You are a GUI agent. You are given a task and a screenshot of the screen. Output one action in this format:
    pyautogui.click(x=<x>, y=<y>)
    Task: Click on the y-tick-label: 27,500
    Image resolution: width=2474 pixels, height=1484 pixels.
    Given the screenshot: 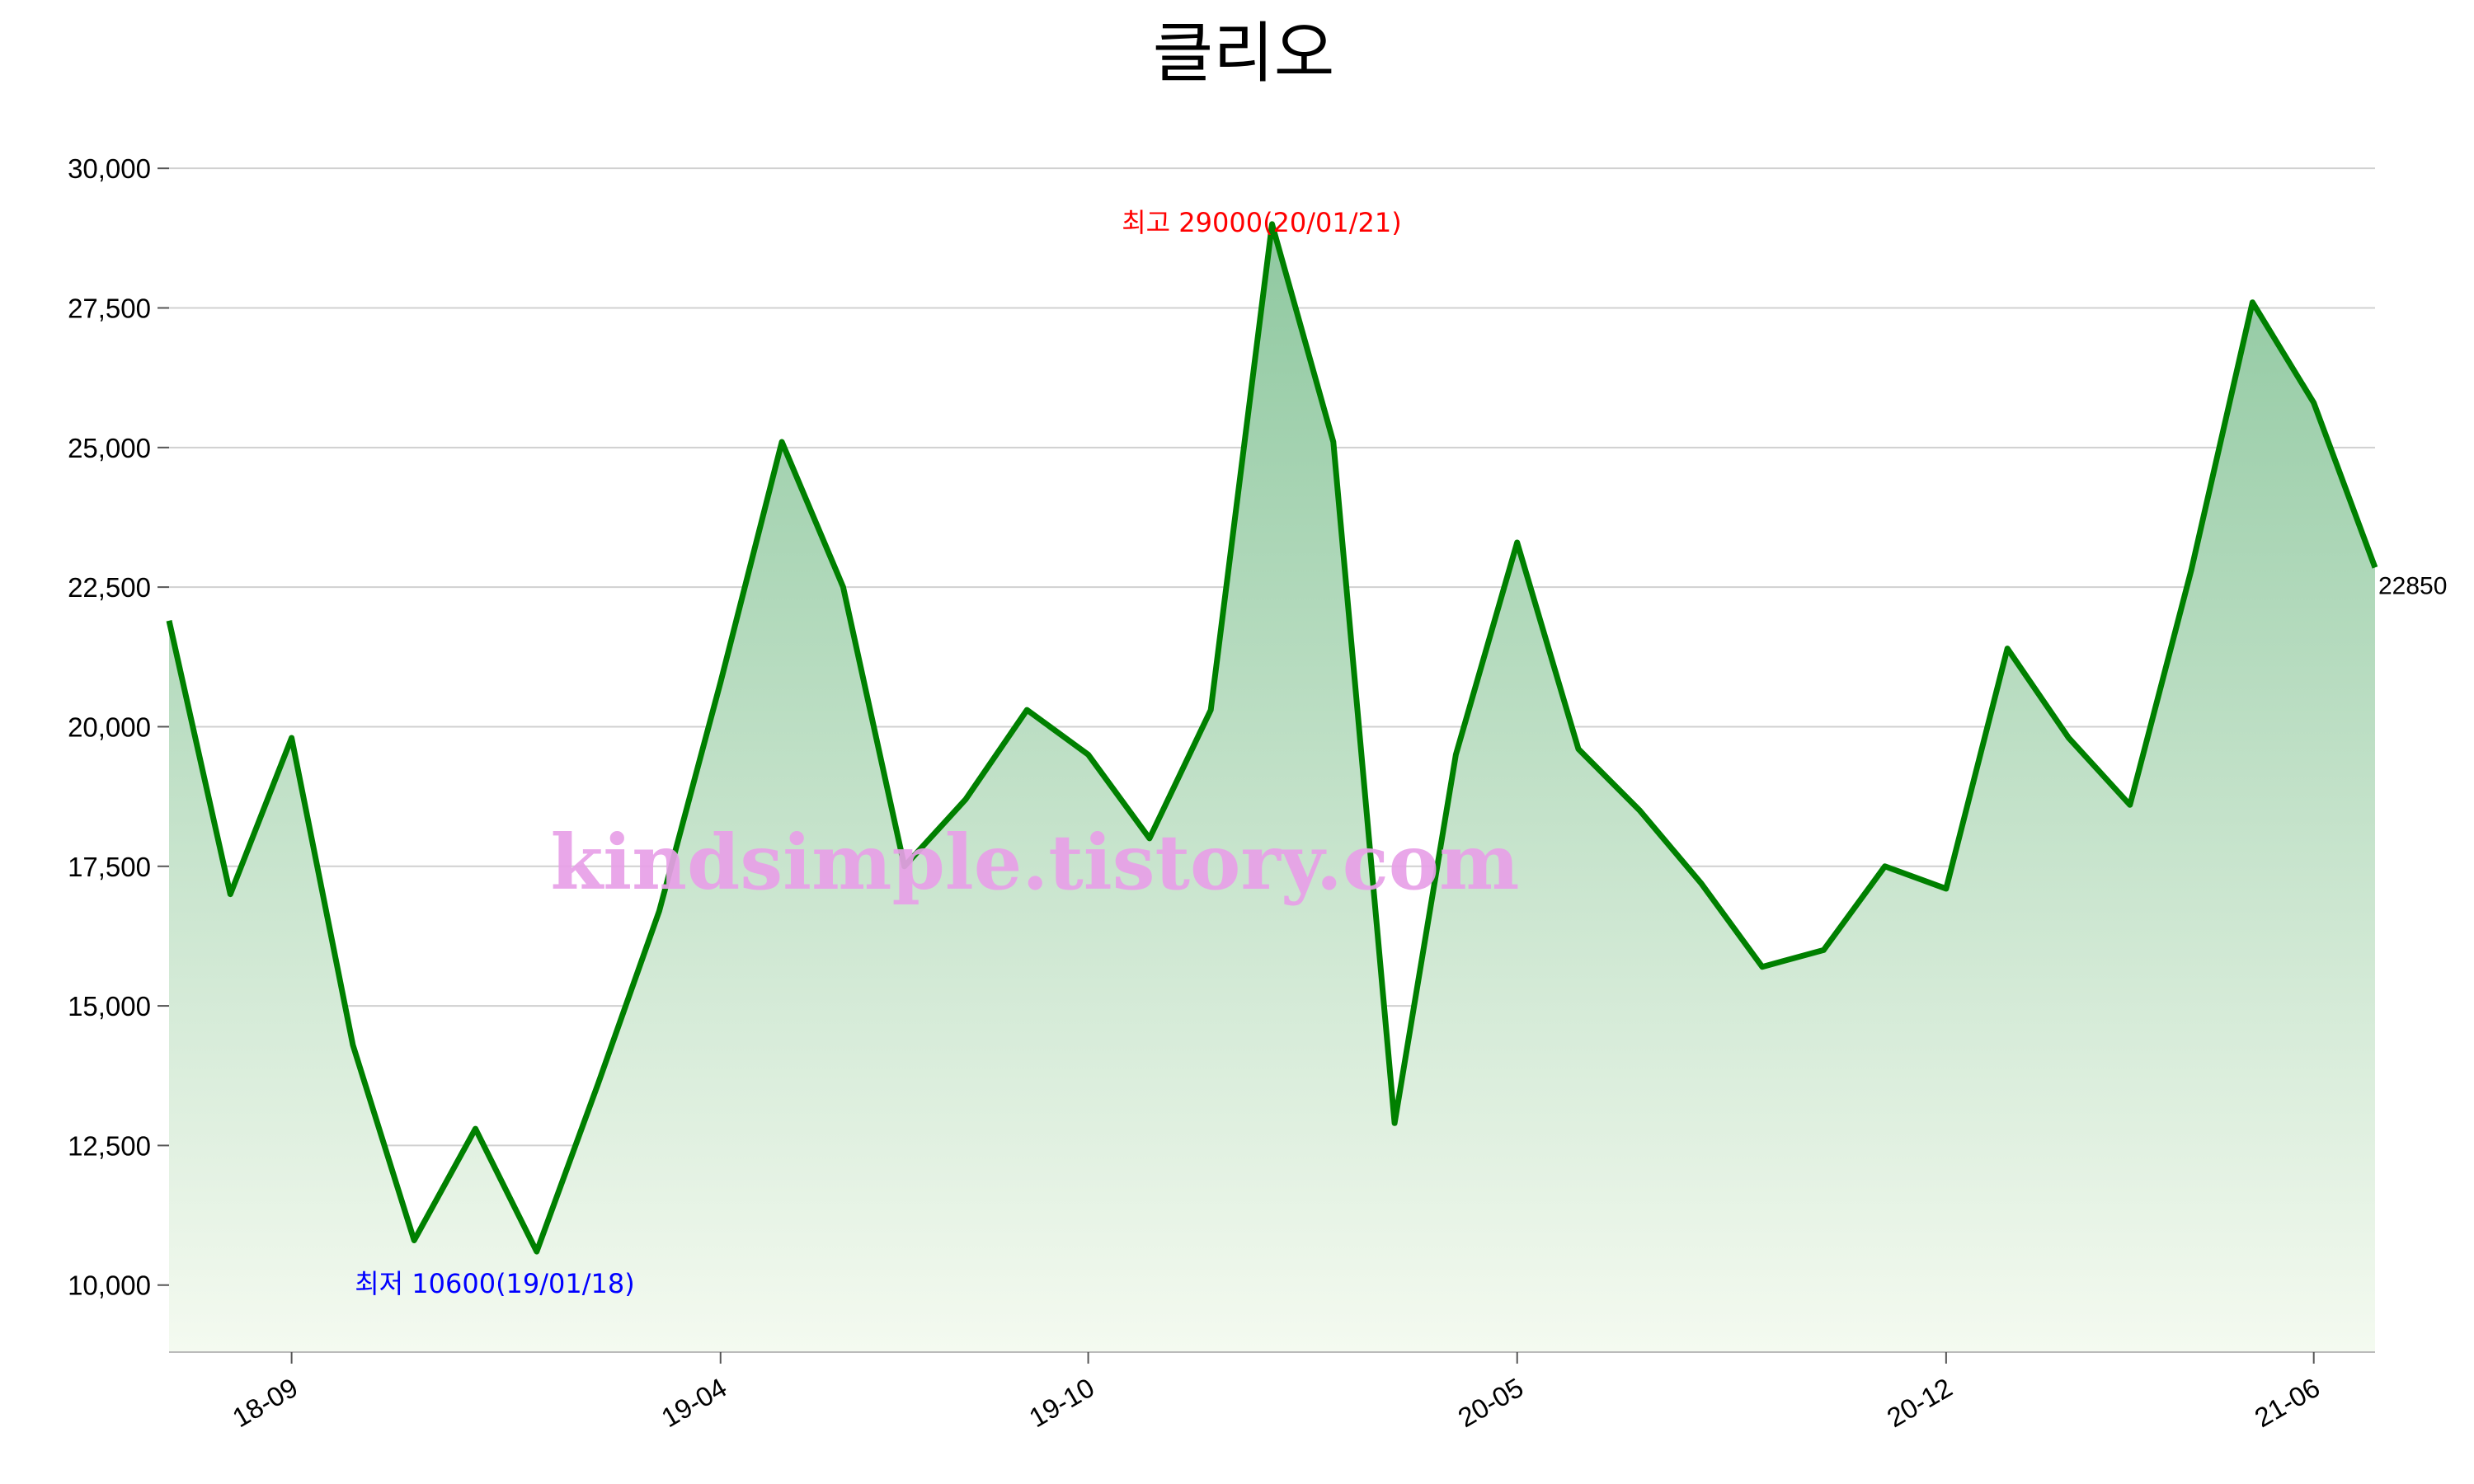 What is the action you would take?
    pyautogui.click(x=109, y=309)
    